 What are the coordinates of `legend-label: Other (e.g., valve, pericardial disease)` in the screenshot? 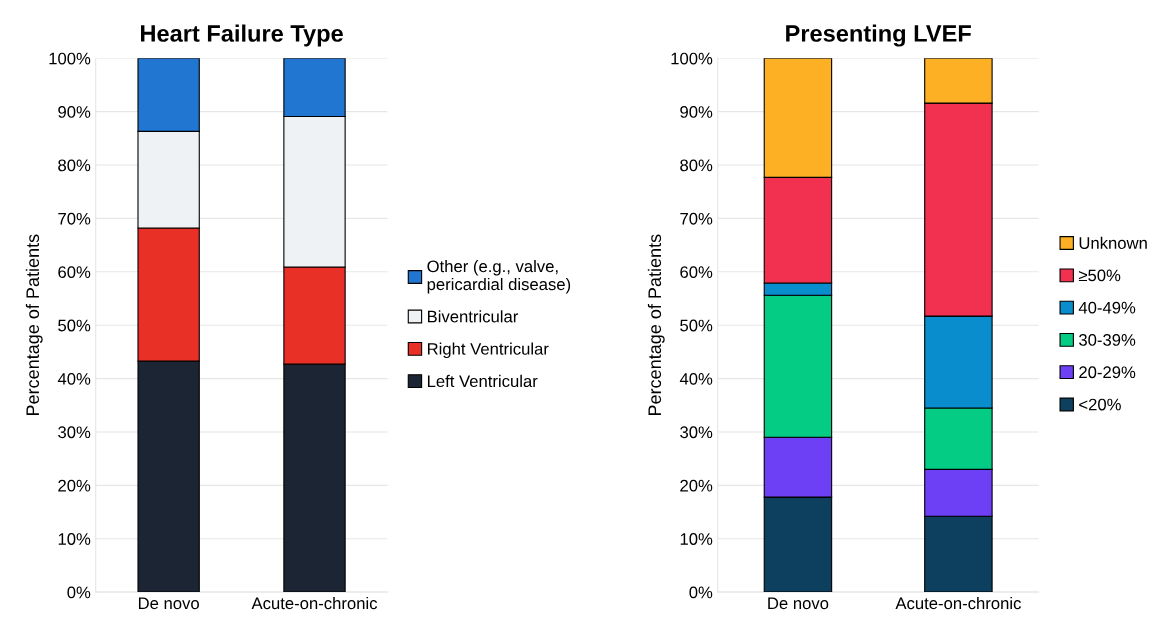 It's located at (499, 277).